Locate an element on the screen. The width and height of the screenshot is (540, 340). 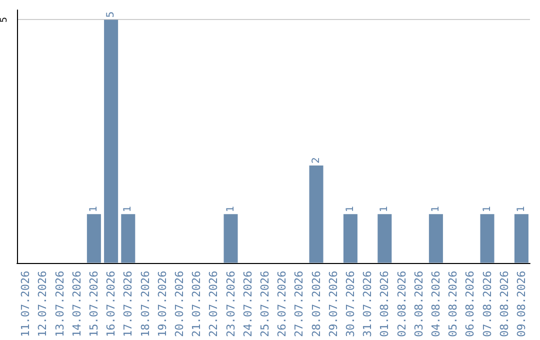
x-tick-label: 29.07.2026 is located at coordinates (333, 304).